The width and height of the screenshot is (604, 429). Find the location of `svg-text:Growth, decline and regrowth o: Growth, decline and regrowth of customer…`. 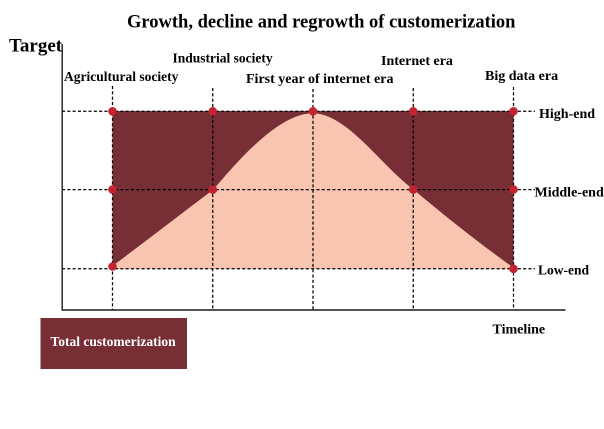

svg-text:Growth, decline and regrowth o: Growth, decline and regrowth of customer… is located at coordinates (321, 23).